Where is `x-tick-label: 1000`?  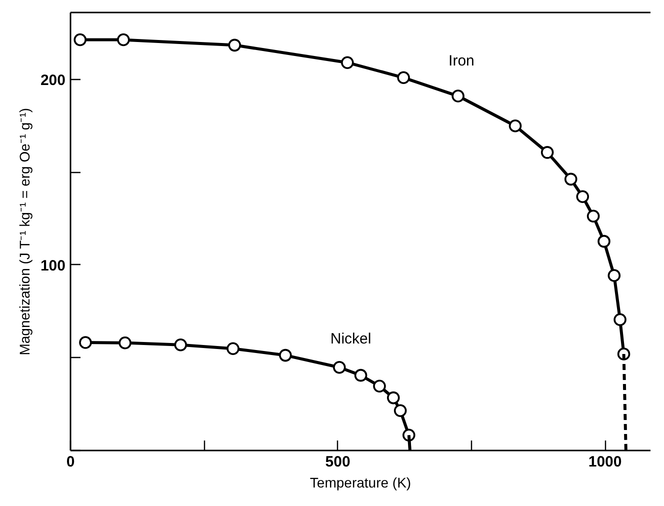 x-tick-label: 1000 is located at coordinates (605, 462).